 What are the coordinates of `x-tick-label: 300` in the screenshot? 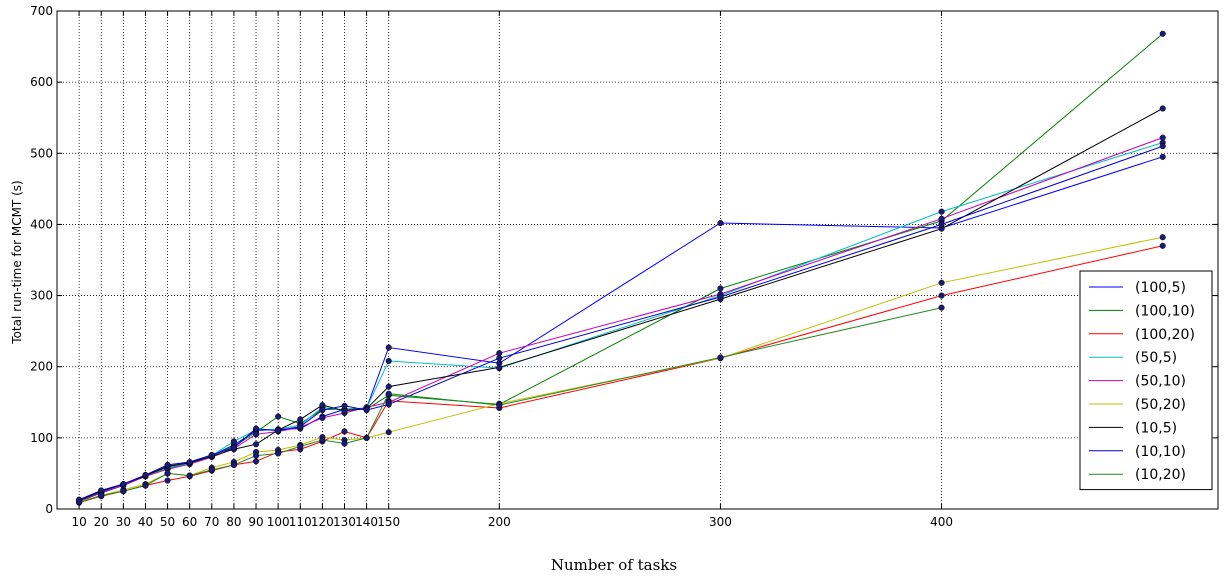 It's located at (720, 522).